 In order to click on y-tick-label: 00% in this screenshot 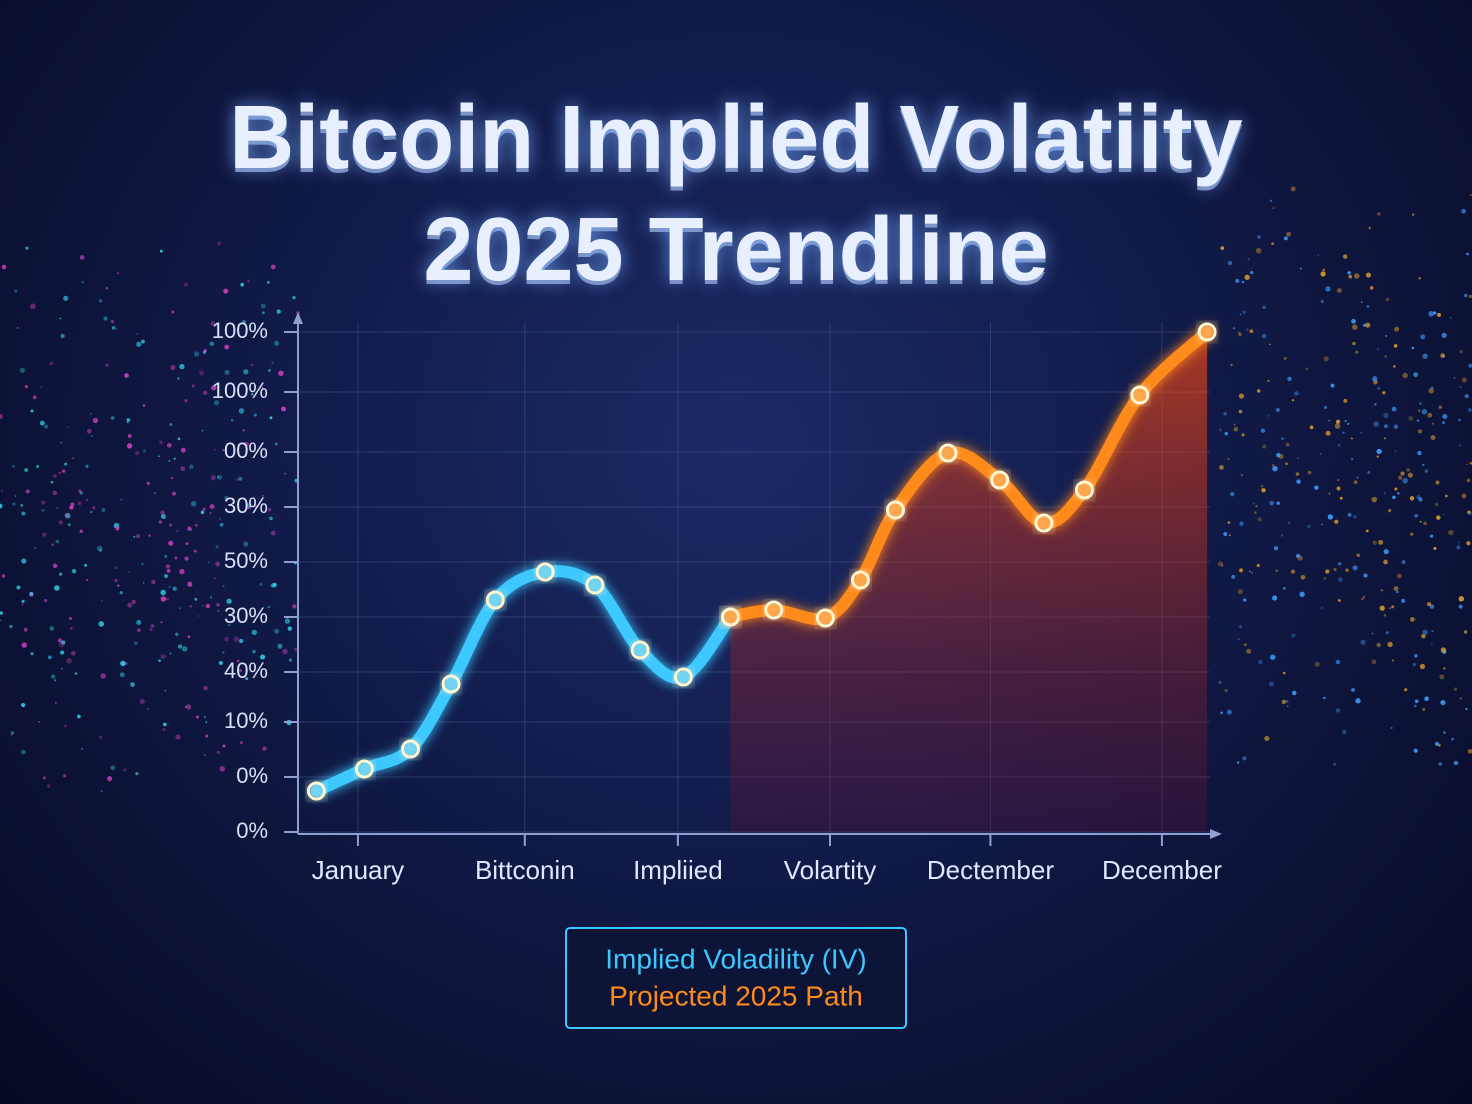, I will do `click(246, 450)`.